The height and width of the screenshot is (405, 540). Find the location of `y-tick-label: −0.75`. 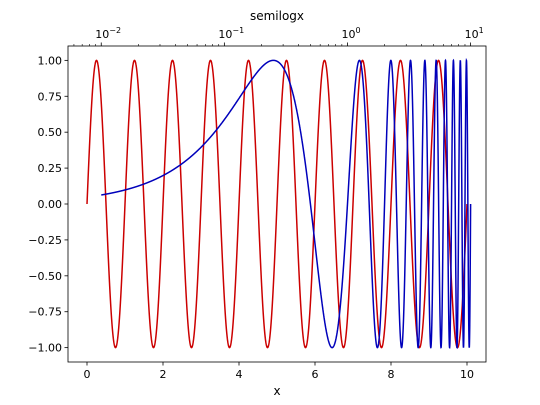

y-tick-label: −0.75 is located at coordinates (45, 312).